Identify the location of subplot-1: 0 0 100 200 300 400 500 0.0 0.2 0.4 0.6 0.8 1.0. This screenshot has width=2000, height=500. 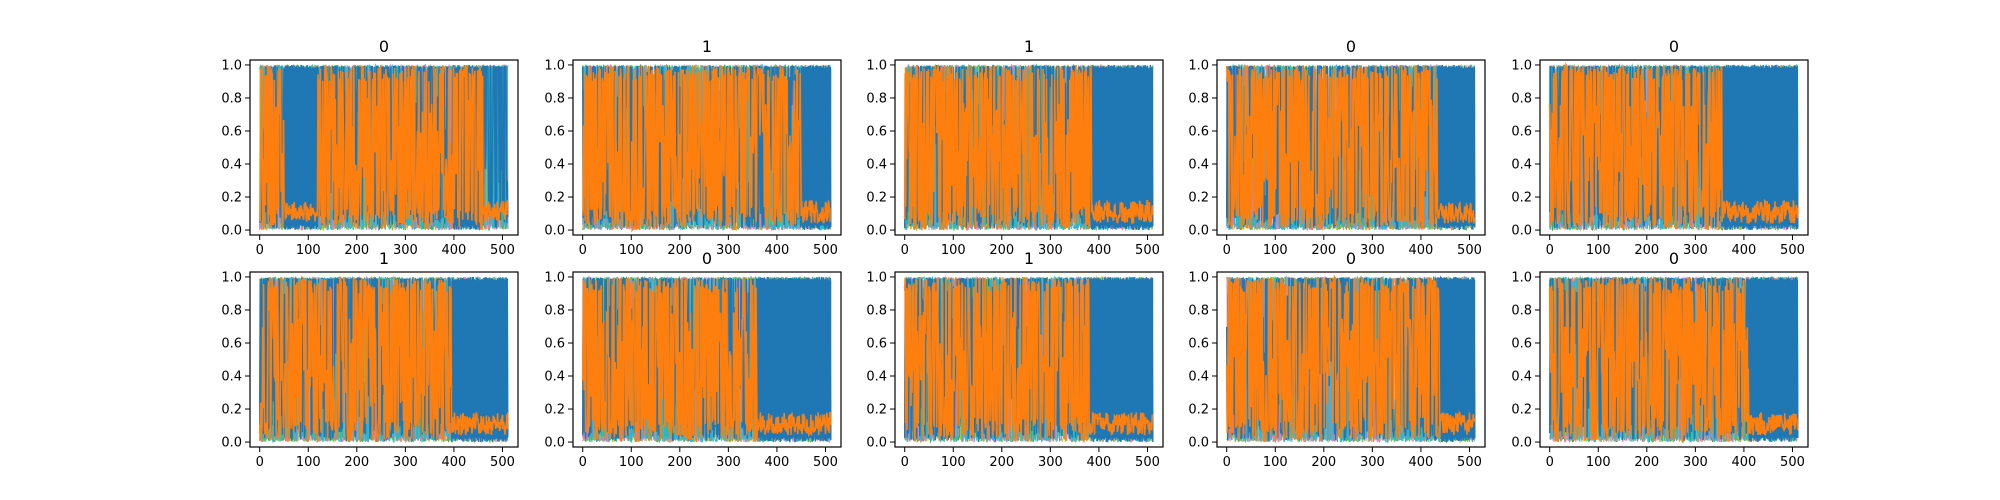
(370, 147).